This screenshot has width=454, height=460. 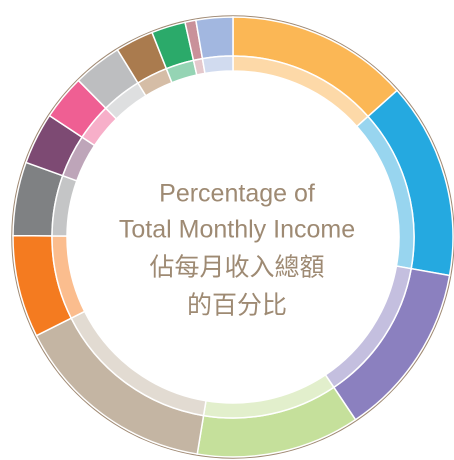 What do you see at coordinates (237, 306) in the screenshot?
I see `title-line: 的百分比` at bounding box center [237, 306].